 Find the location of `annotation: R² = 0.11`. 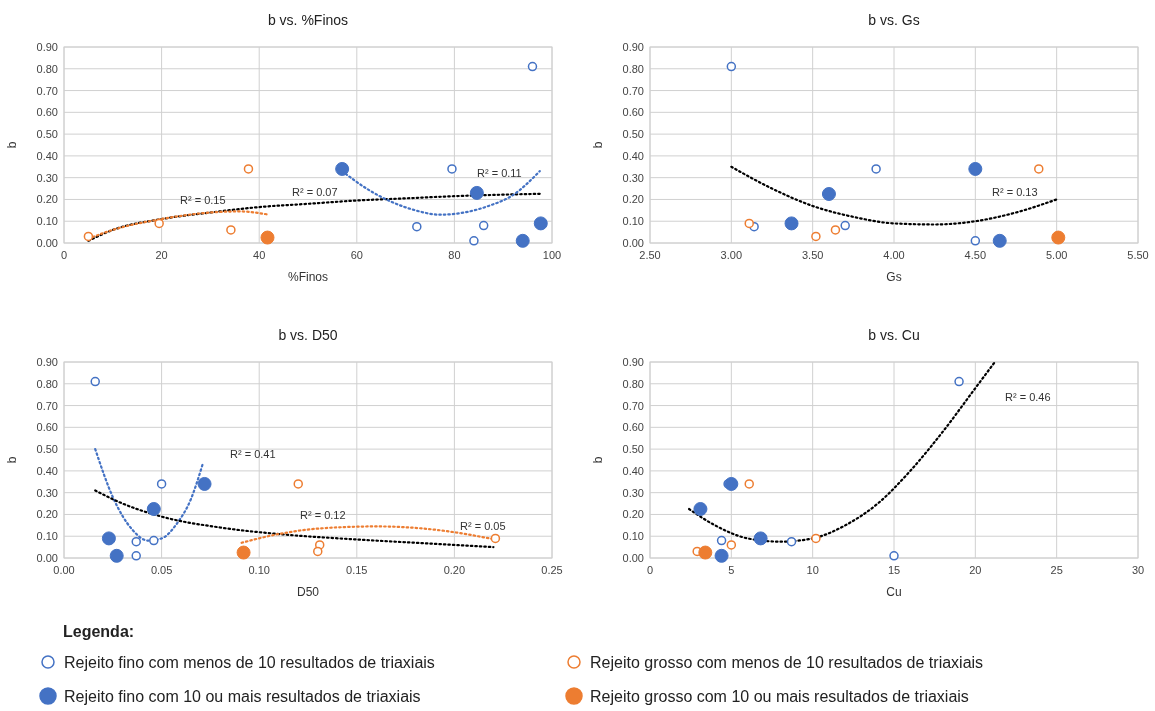

annotation: R² = 0.11 is located at coordinates (499, 173).